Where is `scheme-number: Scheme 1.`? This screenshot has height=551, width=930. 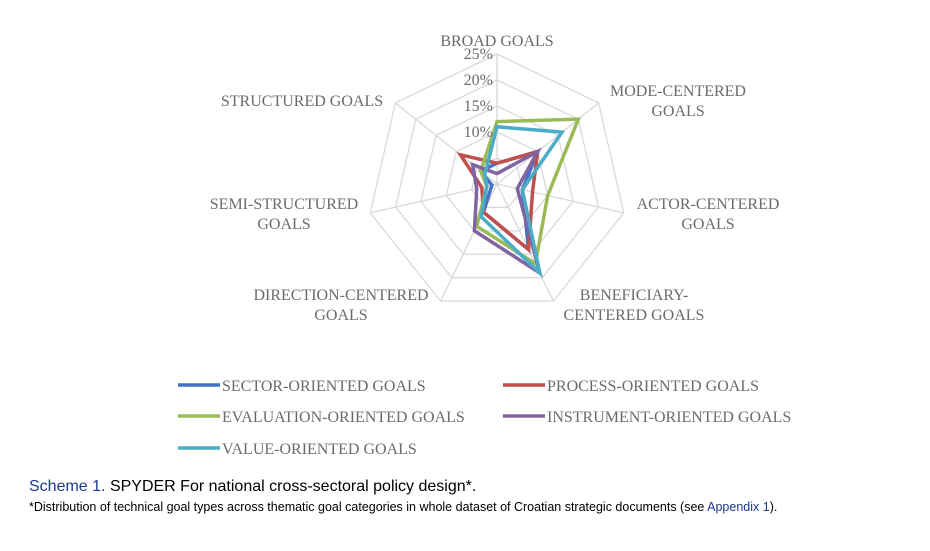
scheme-number: Scheme 1. is located at coordinates (67, 486).